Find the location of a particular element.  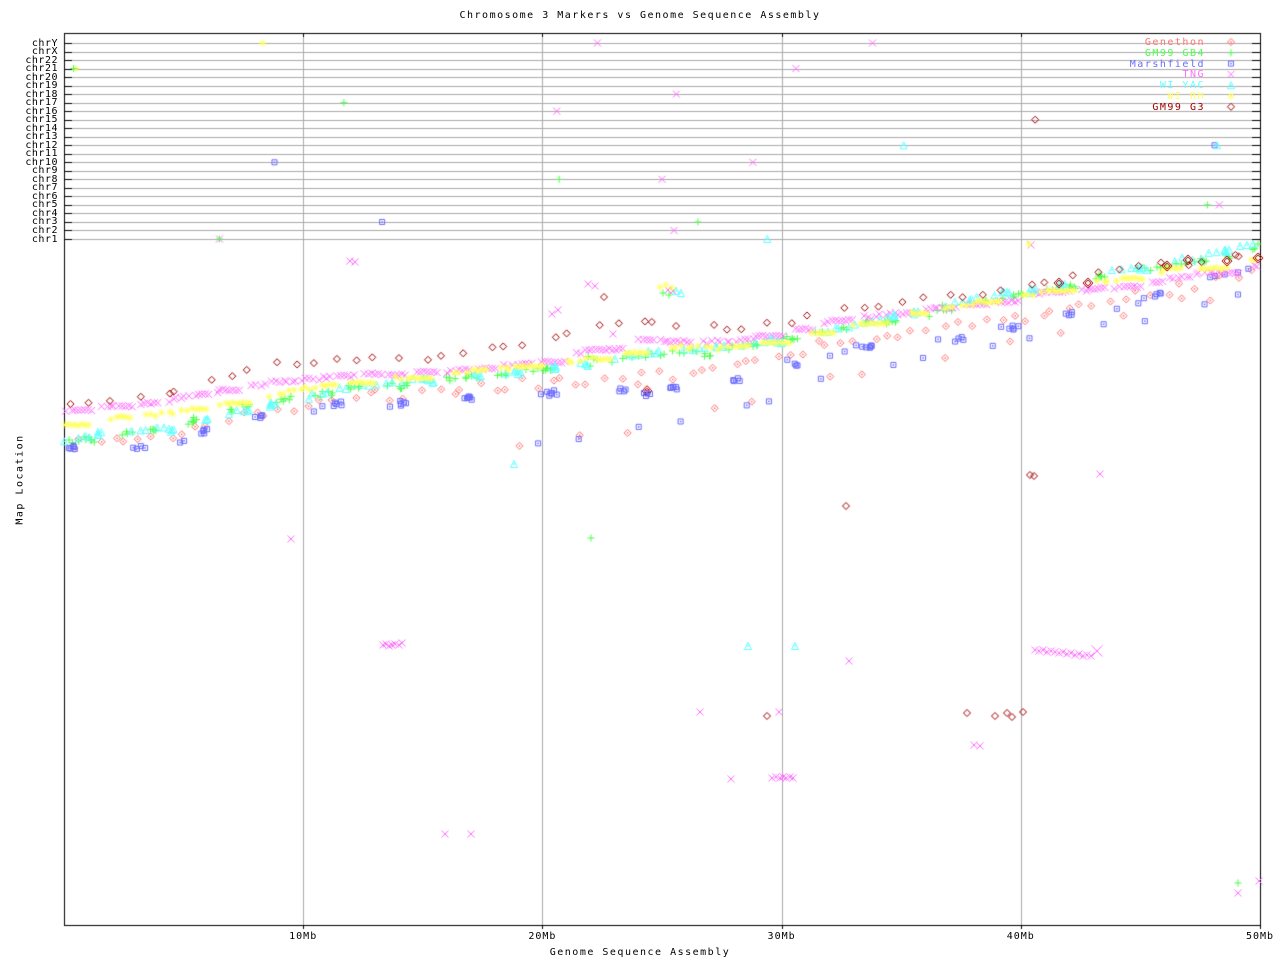

legend-label-wi-rh: WI RH is located at coordinates (1186, 96).